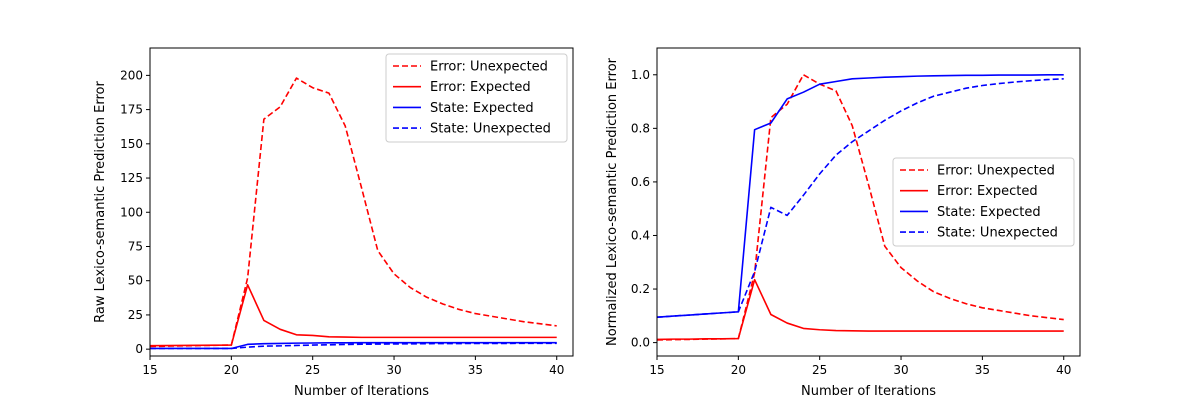  I want to click on y-tick-label: 150, so click(131, 144).